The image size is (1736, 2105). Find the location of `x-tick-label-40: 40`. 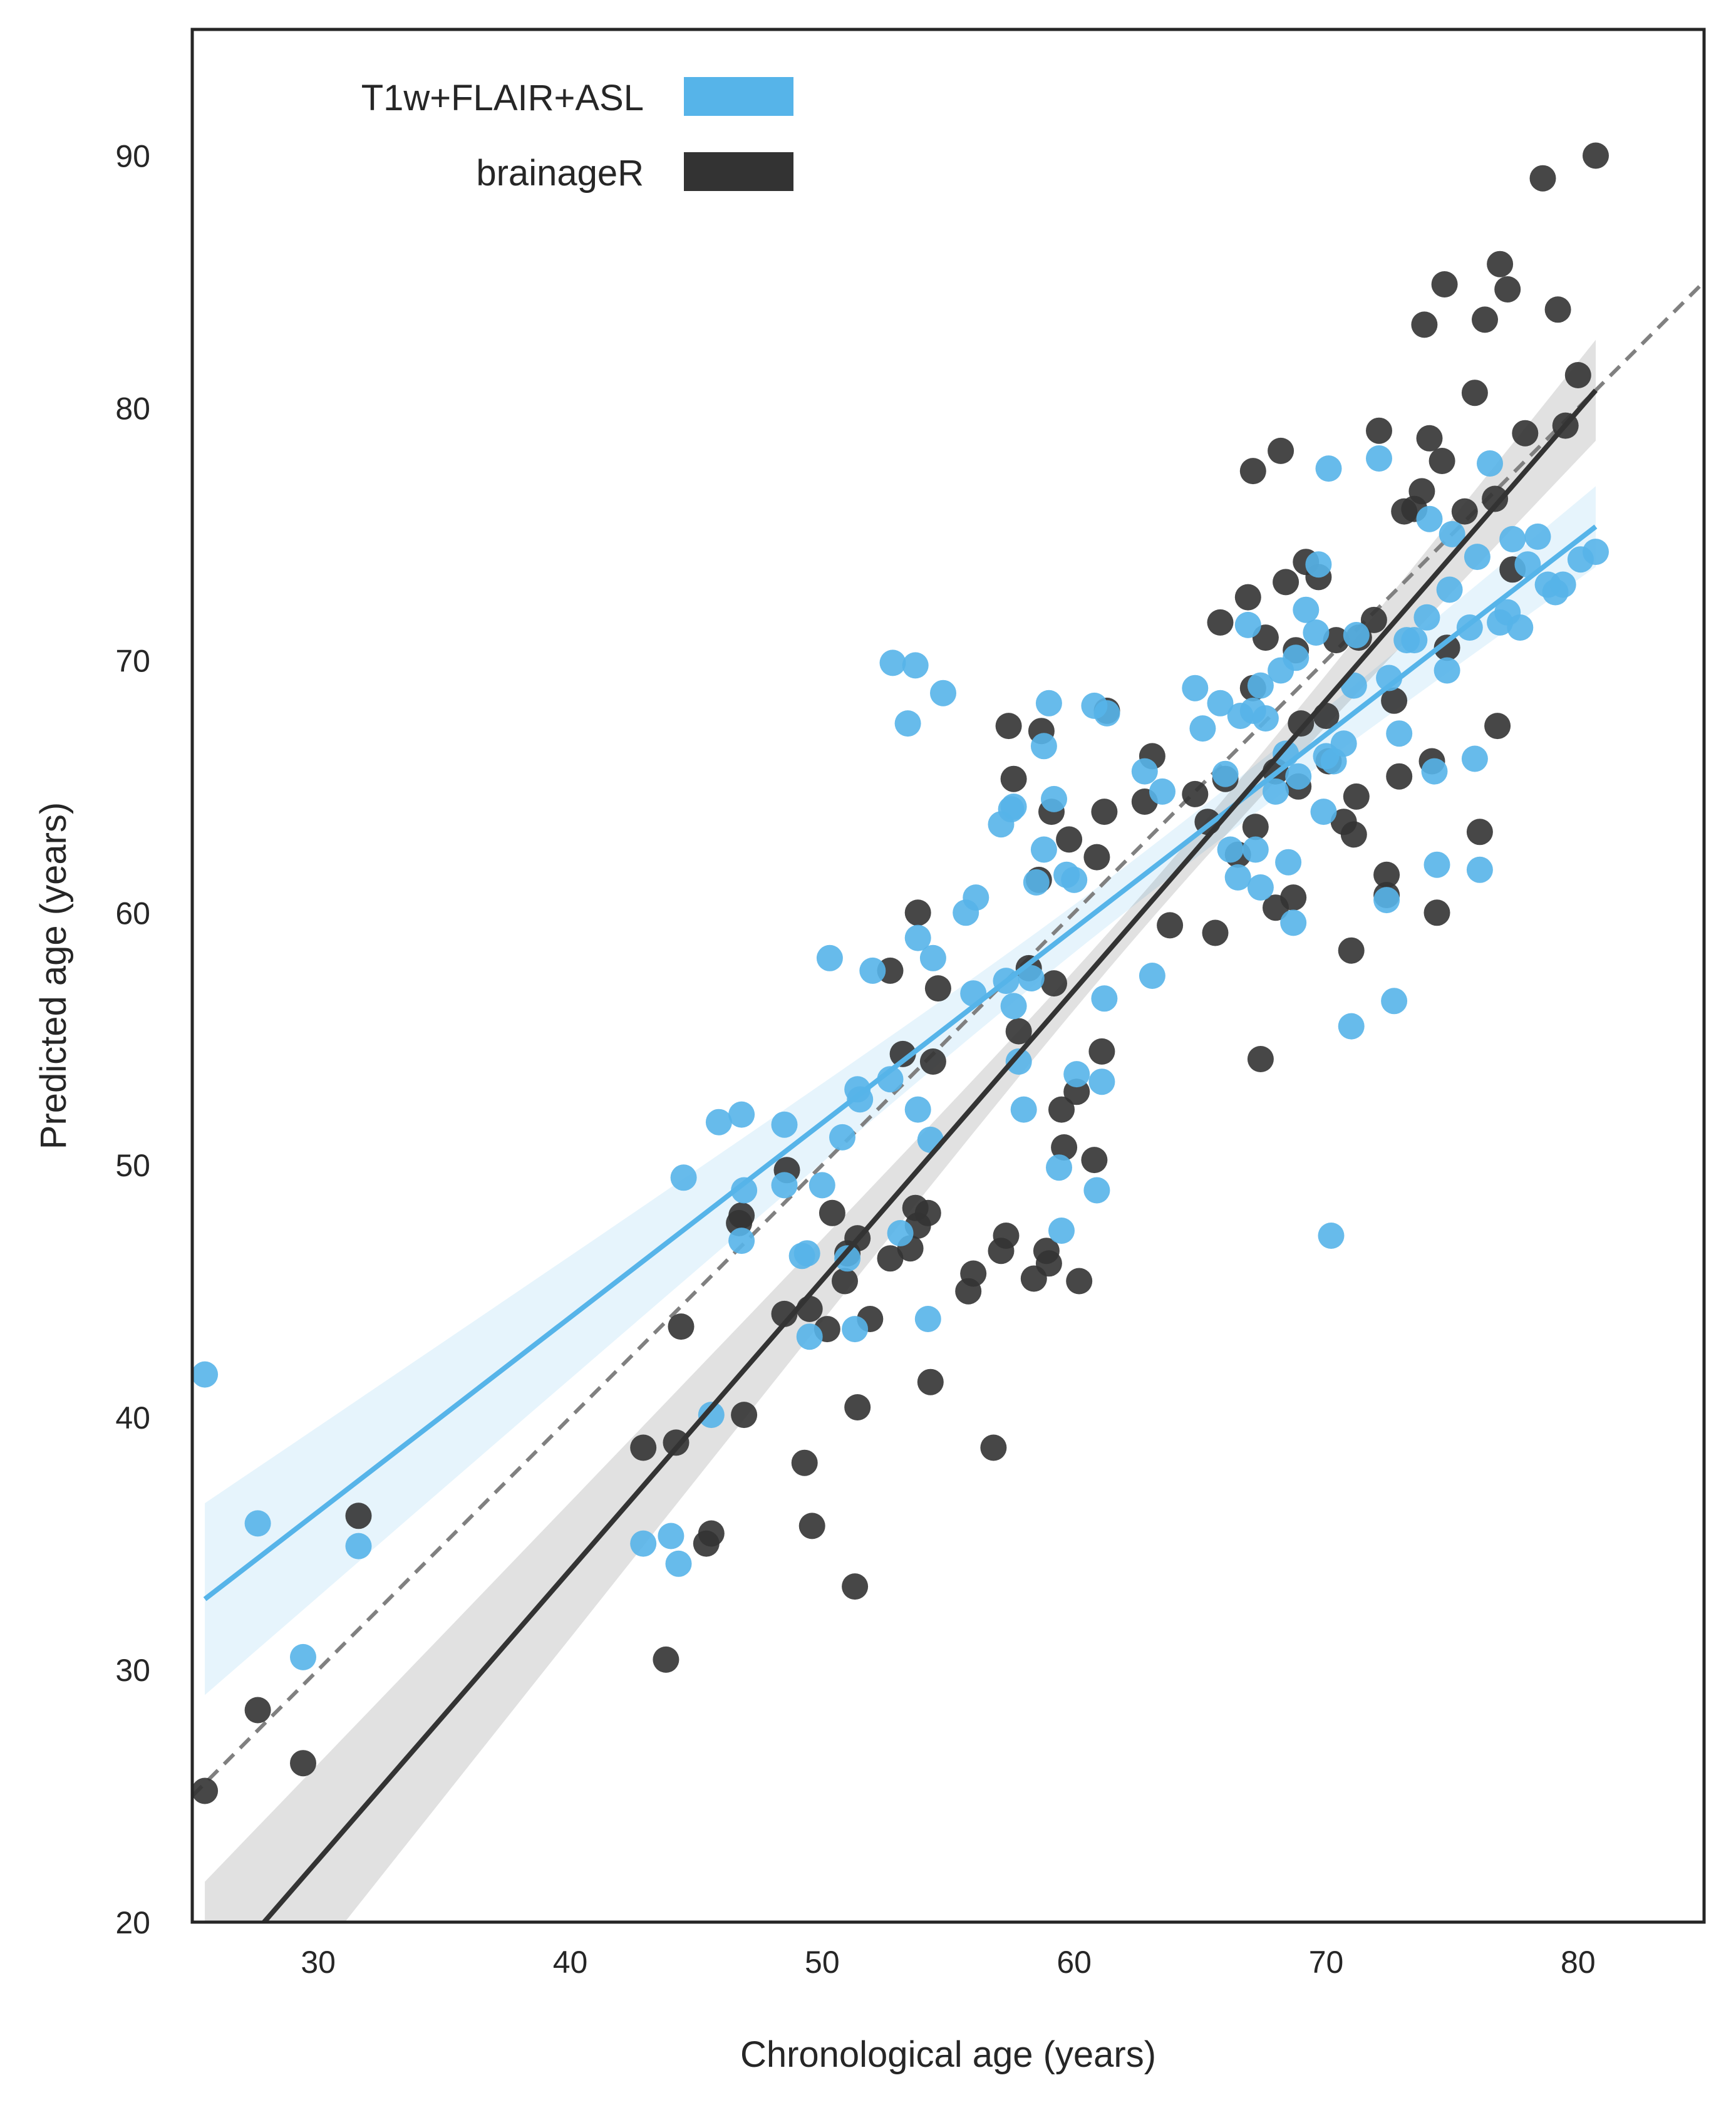

x-tick-label-40: 40 is located at coordinates (570, 1962).